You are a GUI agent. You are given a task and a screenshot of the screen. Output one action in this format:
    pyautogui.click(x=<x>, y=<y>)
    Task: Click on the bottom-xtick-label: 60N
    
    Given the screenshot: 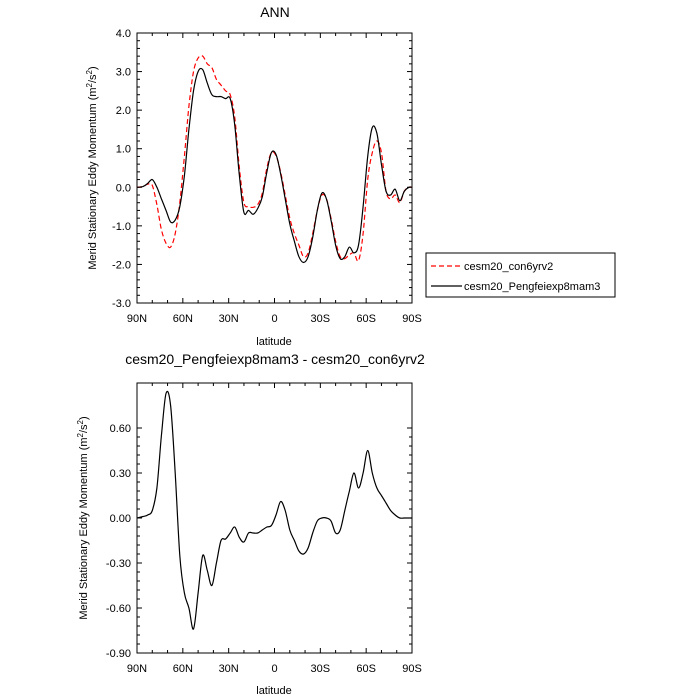 What is the action you would take?
    pyautogui.click(x=183, y=669)
    